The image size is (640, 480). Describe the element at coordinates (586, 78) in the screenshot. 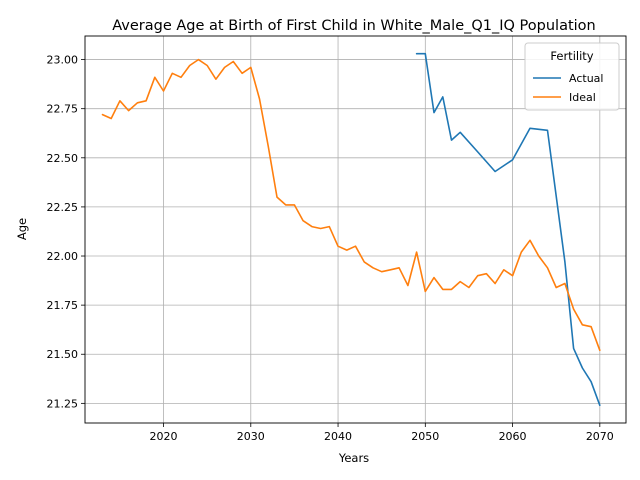

I see `legend-label-actual: Actual` at that location.